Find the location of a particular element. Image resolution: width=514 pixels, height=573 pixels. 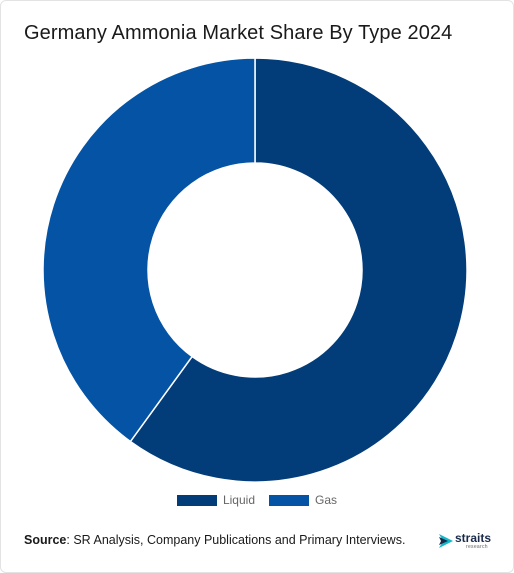

straits-logo: straits research is located at coordinates (465, 541).